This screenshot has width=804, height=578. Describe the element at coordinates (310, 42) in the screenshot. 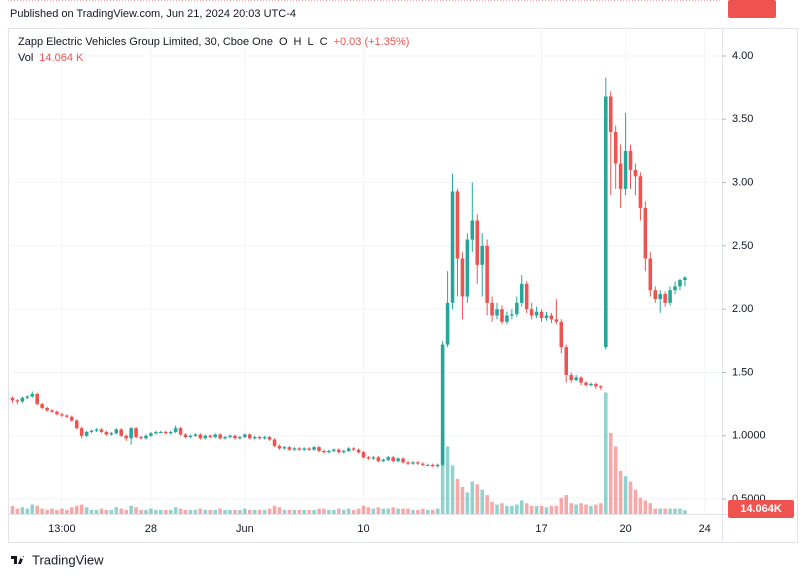

I see `legend-key: L` at that location.